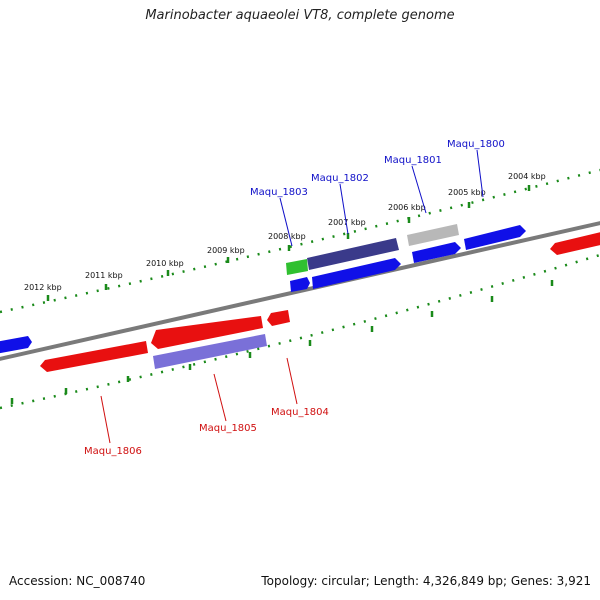 This screenshot has width=600, height=600. Describe the element at coordinates (287, 236) in the screenshot. I see `scale-label-2008: 2008 kbp` at that location.